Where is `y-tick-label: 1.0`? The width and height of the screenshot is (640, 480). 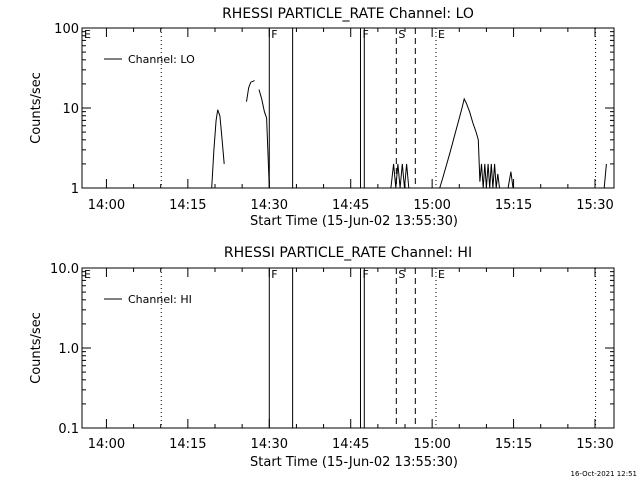 y-tick-label: 1.0 is located at coordinates (68, 349).